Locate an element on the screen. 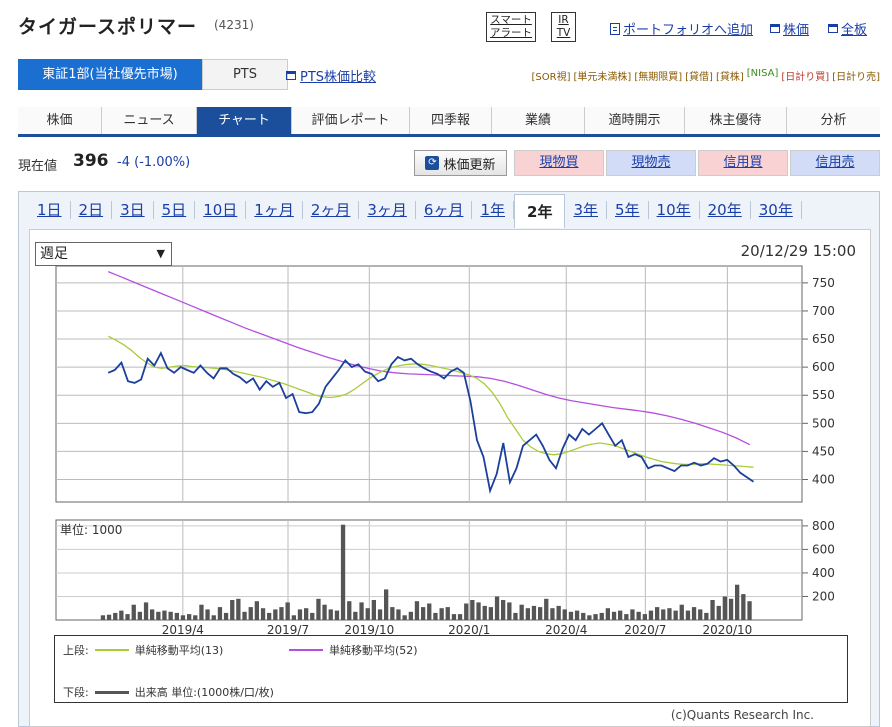 The width and height of the screenshot is (892, 727). period-tab-14: 20年 is located at coordinates (725, 210).